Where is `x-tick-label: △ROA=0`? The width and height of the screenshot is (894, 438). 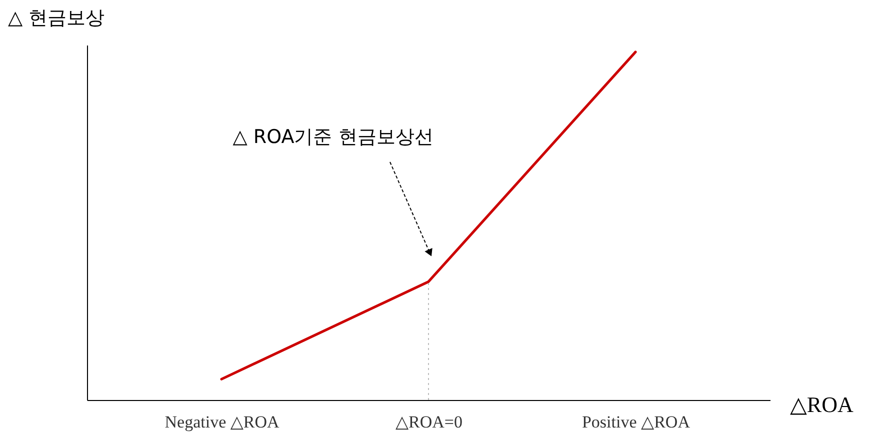 x-tick-label: △ROA=0 is located at coordinates (429, 422).